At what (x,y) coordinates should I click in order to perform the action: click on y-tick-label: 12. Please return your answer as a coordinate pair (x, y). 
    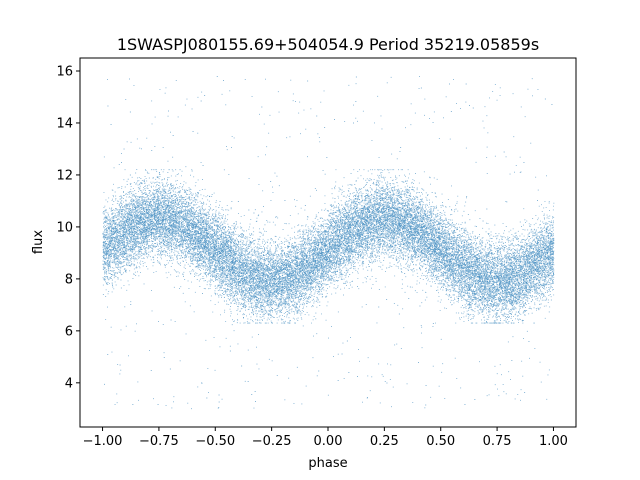
    Looking at the image, I should click on (64, 175).